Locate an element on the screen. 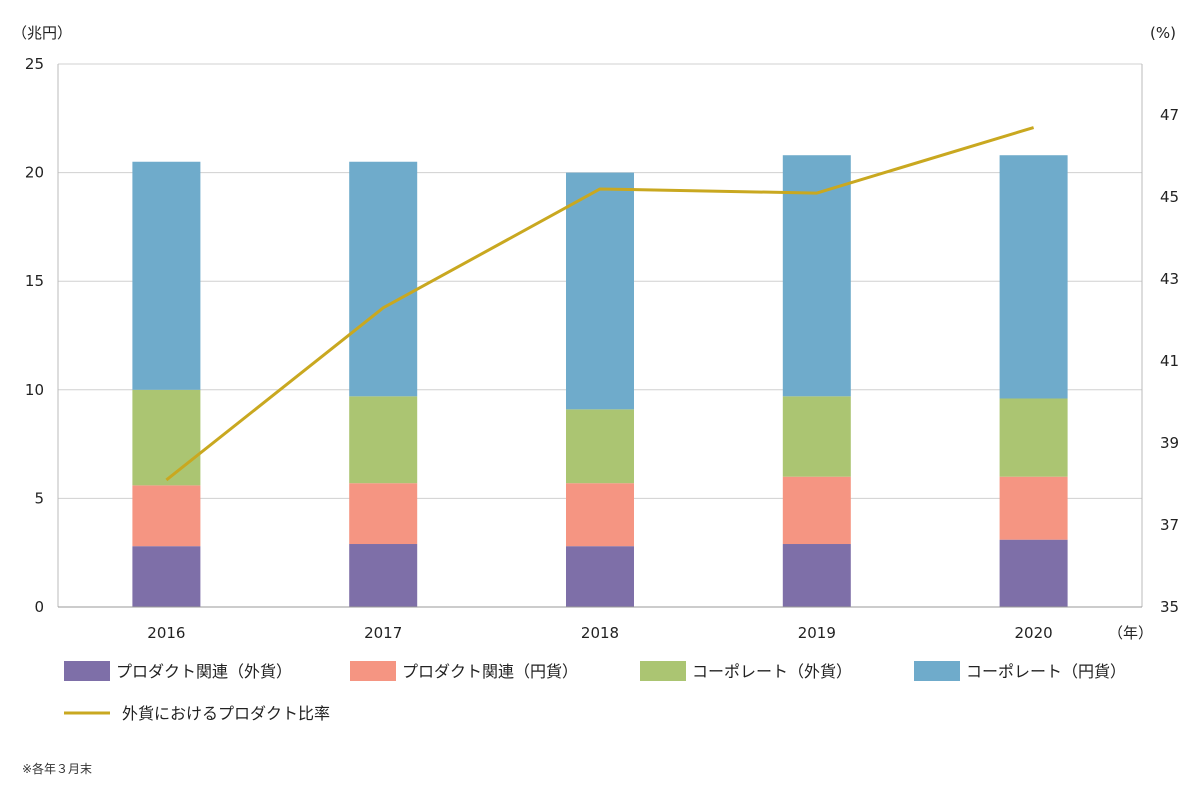 The height and width of the screenshot is (798, 1200). footnote: ※各年３月末 is located at coordinates (57, 769).